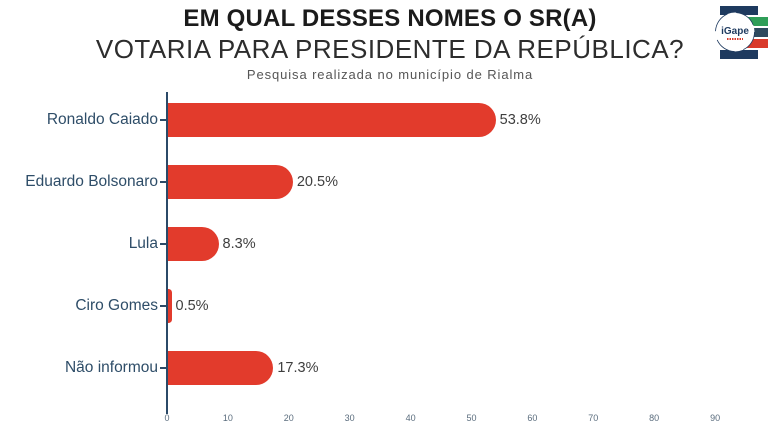 Image resolution: width=780 pixels, height=424 pixels. Describe the element at coordinates (227, 418) in the screenshot. I see `x-tick-label: 10` at that location.